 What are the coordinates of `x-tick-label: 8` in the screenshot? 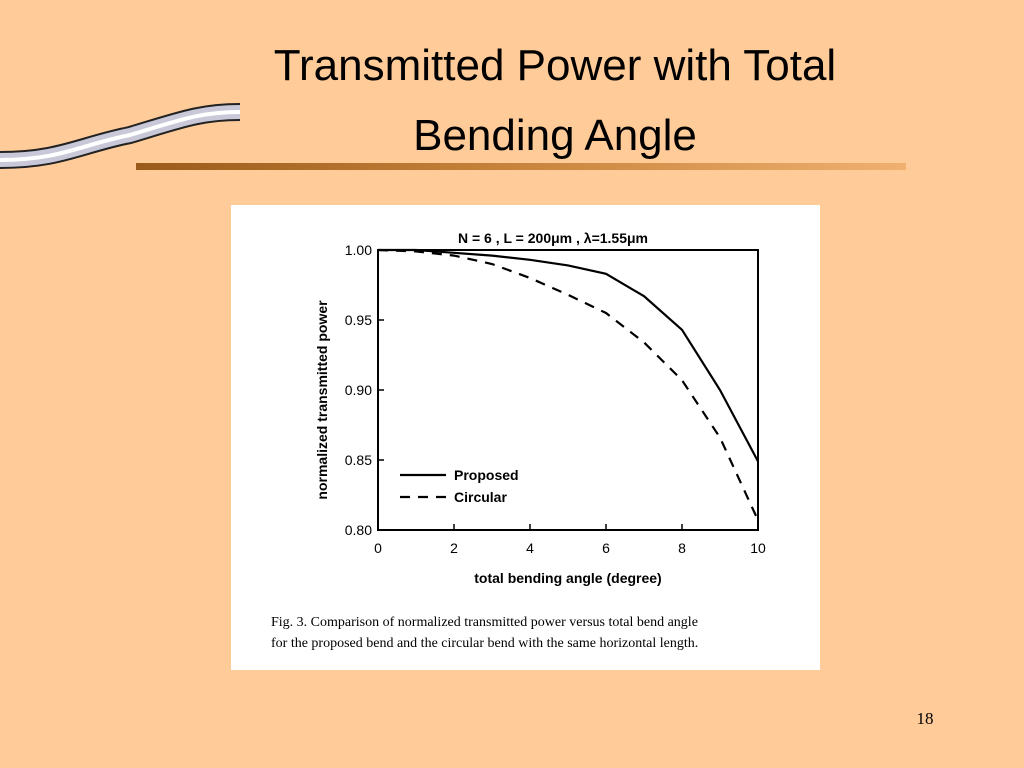 It's located at (682, 548).